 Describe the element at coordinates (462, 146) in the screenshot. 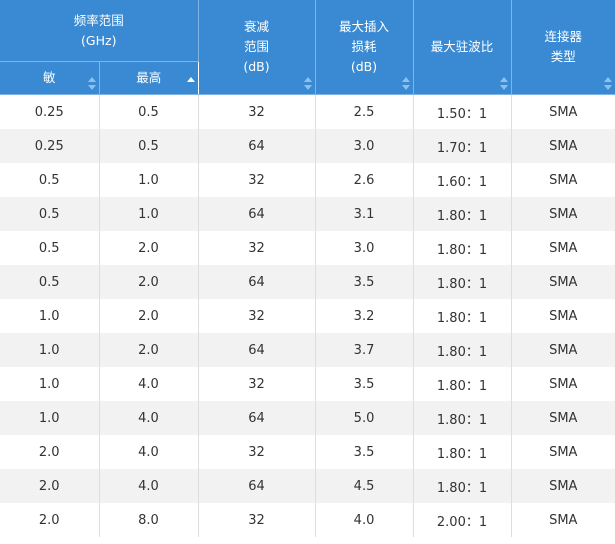

I see `cell-vswr: 1.70：1` at that location.